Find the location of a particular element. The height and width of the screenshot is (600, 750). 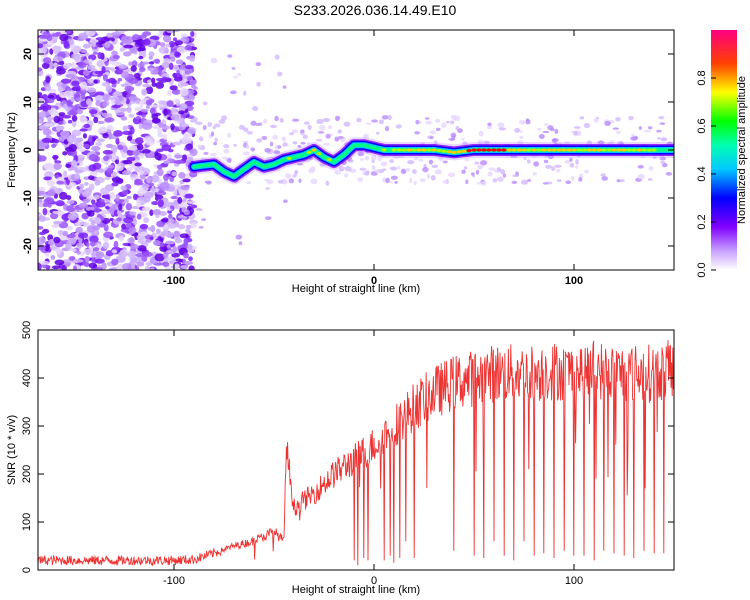

snr-ytick-label: 100 is located at coordinates (27, 522).